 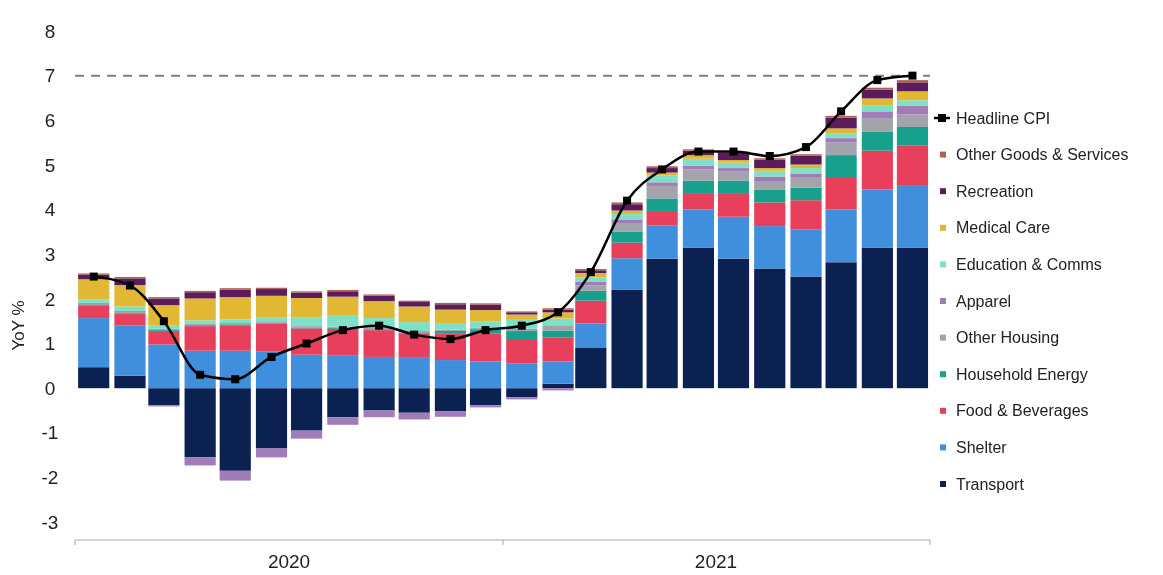 I want to click on y-tick-label: -2, so click(x=50, y=478).